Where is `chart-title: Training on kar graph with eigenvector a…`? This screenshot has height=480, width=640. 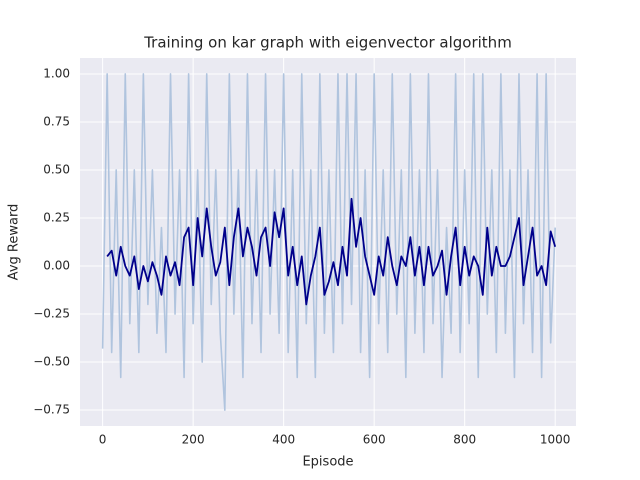 chart-title: Training on kar graph with eigenvector a… is located at coordinates (327, 43).